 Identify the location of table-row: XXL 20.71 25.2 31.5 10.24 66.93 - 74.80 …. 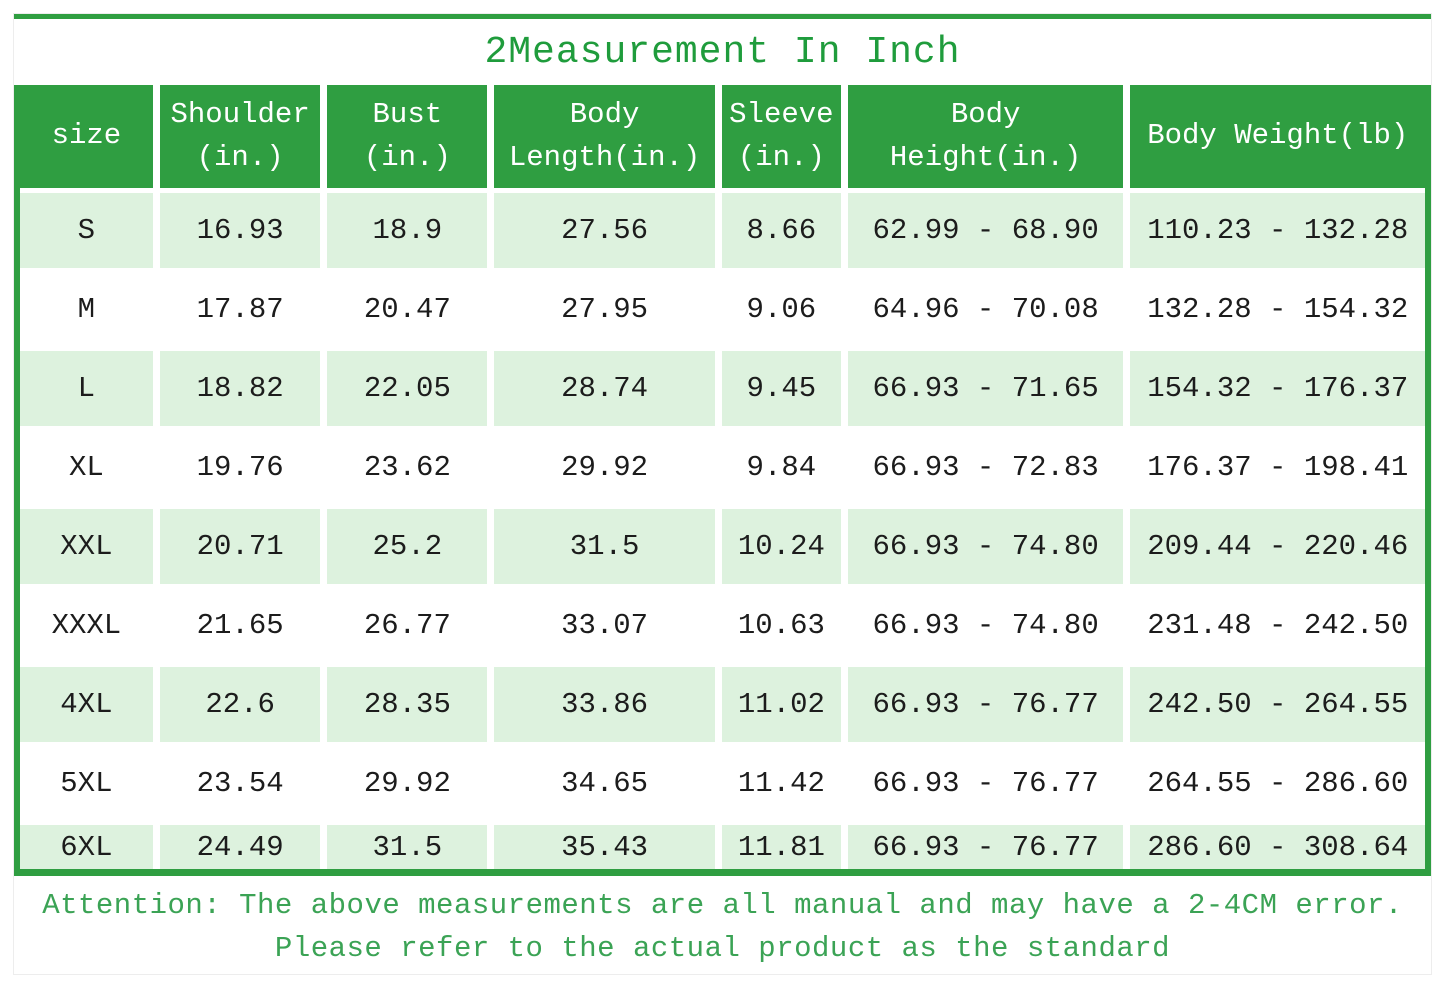
(722, 546).